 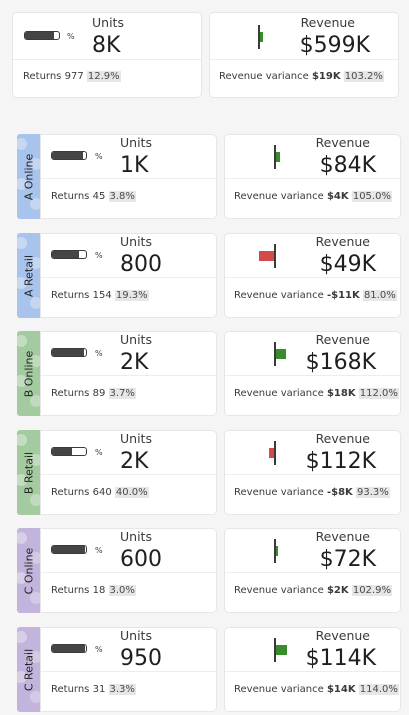 I want to click on variance-line: Revenue variance $19K 103.2%, so click(x=301, y=76).